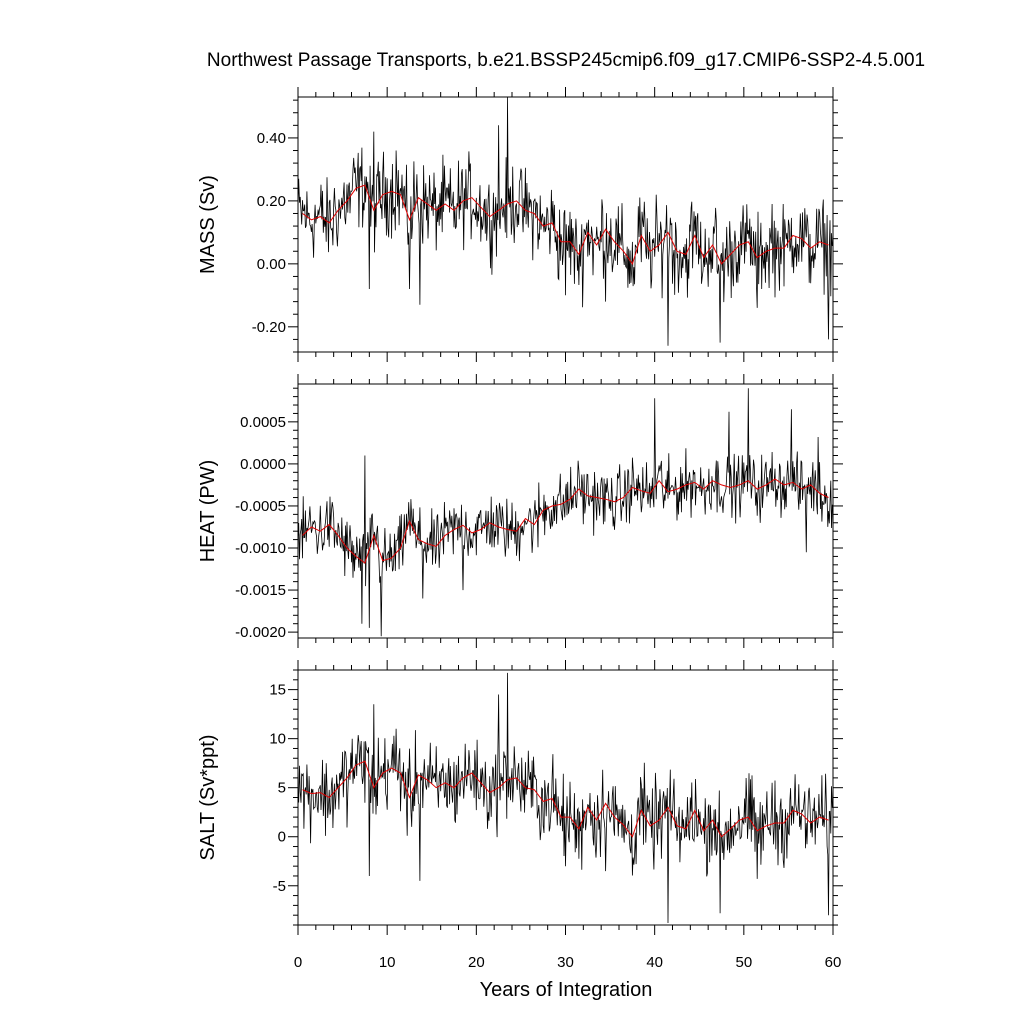 The width and height of the screenshot is (1024, 1024). Describe the element at coordinates (282, 837) in the screenshot. I see `y-tick-label: 0` at that location.